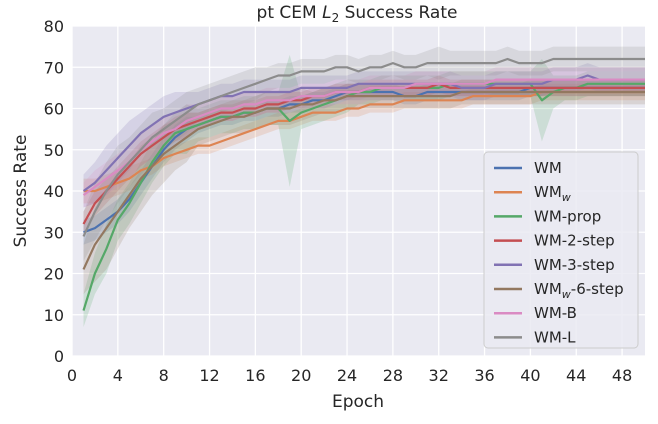 The height and width of the screenshot is (424, 658). What do you see at coordinates (54, 67) in the screenshot?
I see `y-tick-label: 70` at bounding box center [54, 67].